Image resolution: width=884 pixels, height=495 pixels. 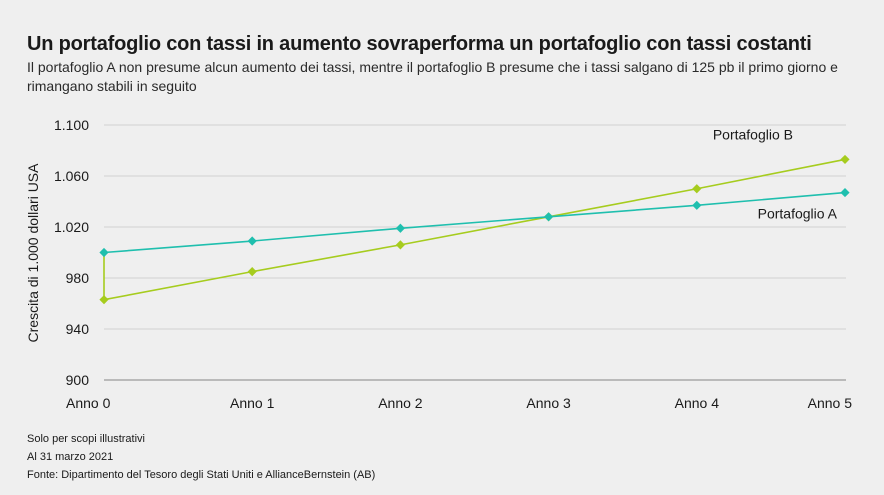 I want to click on series-portafoglio-a, so click(x=474, y=222).